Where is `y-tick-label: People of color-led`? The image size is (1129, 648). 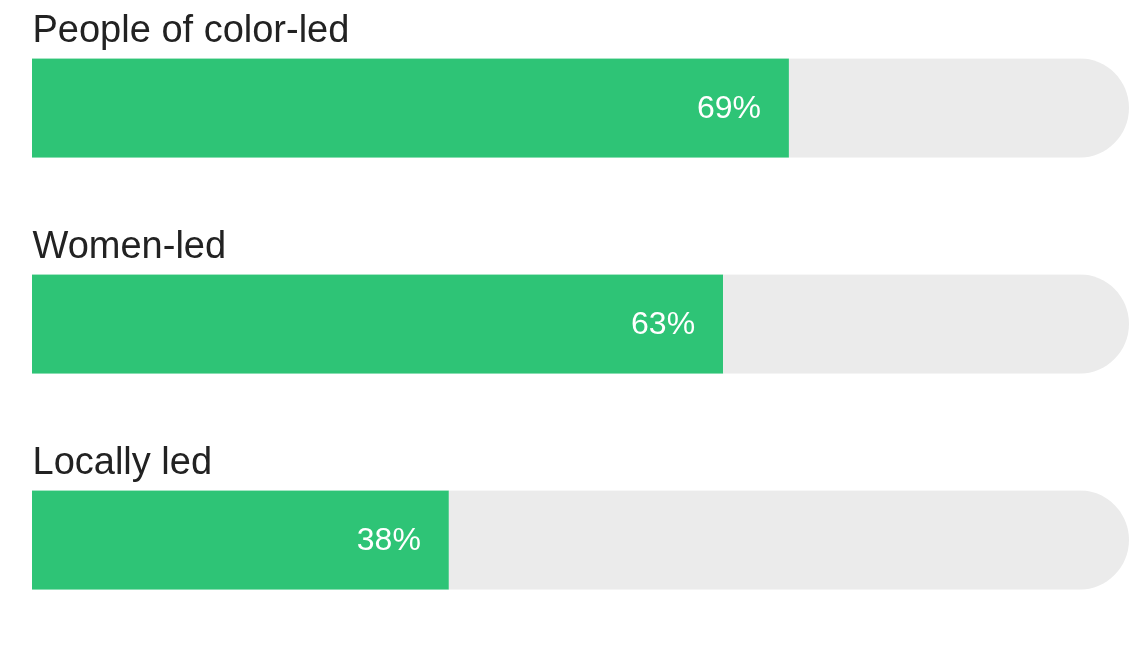 y-tick-label: People of color-led is located at coordinates (191, 29).